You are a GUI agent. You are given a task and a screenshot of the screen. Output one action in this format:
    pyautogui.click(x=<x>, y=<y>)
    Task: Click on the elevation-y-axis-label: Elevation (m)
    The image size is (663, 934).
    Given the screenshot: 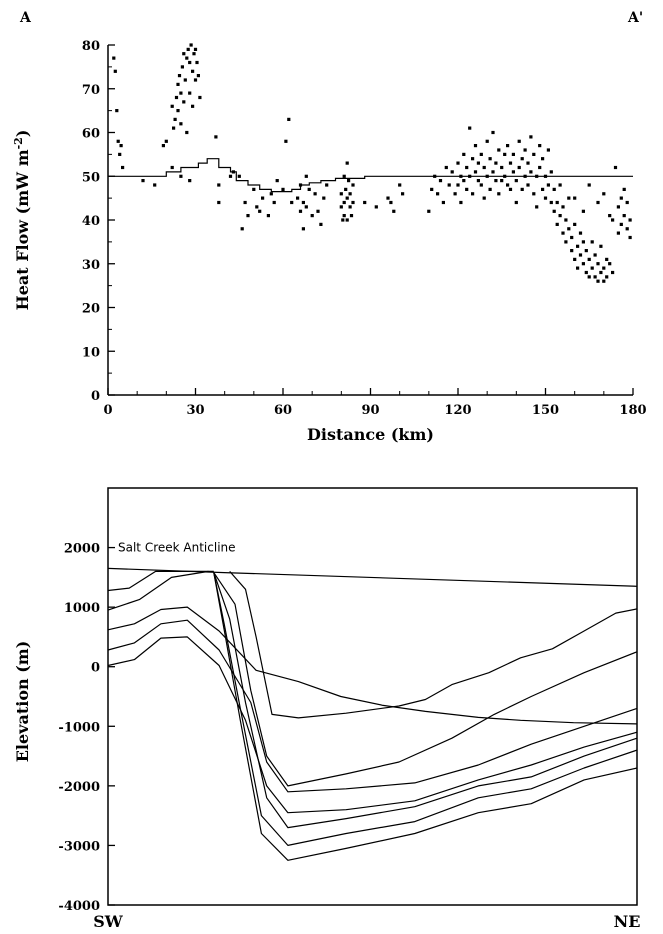 What is the action you would take?
    pyautogui.click(x=22, y=702)
    